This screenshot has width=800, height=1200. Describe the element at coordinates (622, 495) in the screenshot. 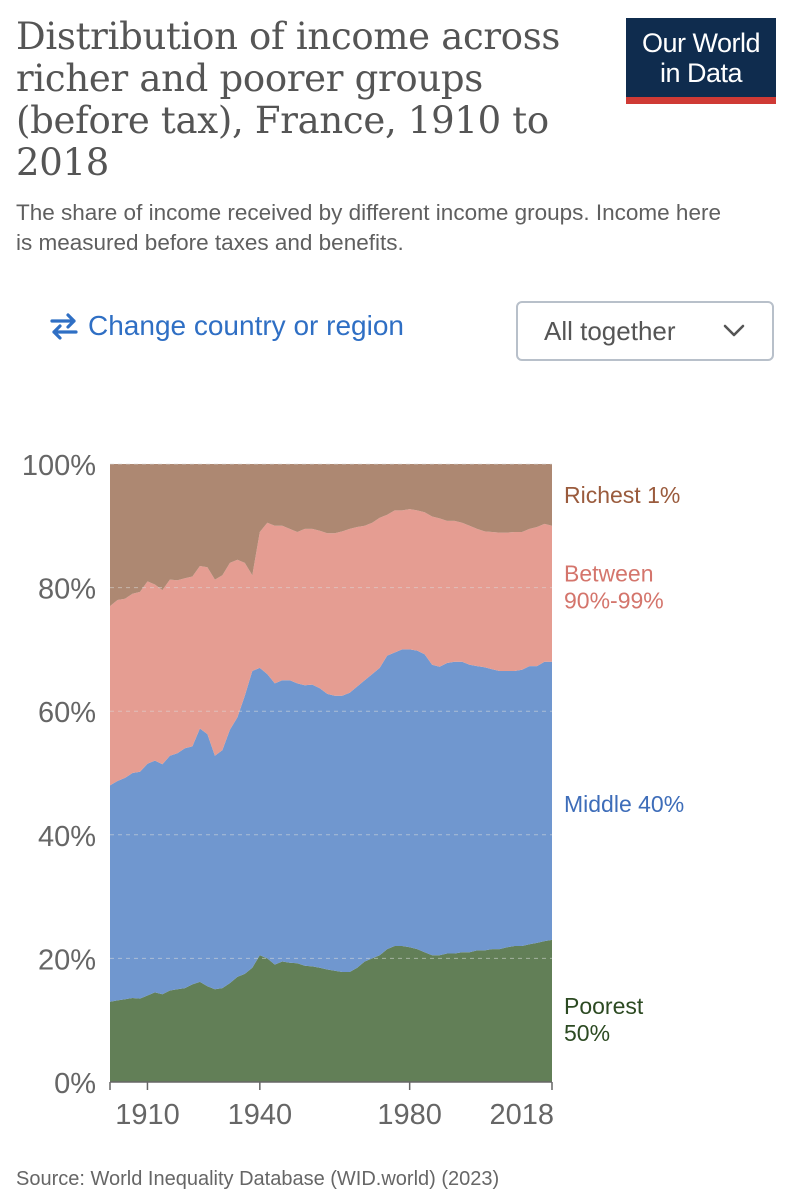

I see `series-label-richest-1: Richest 1%` at that location.